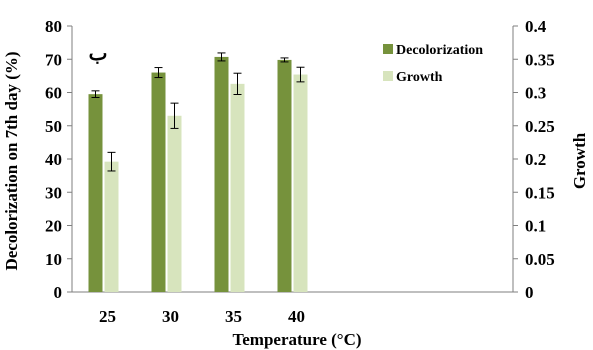 This screenshot has width=593, height=350. I want to click on y-left-tick-label: 80, so click(53, 26).